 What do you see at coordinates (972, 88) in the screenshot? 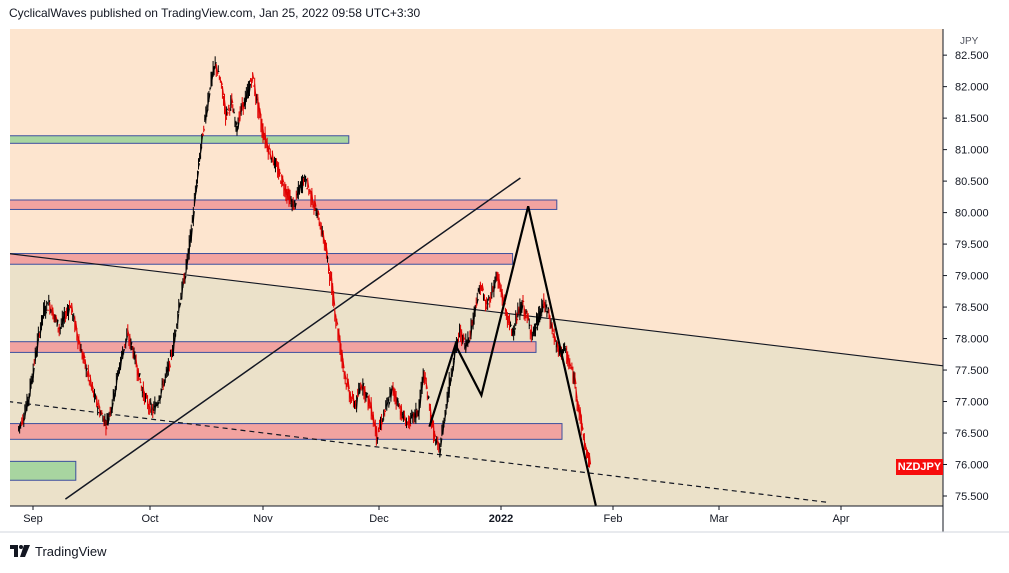
I see `y-tick-label: 82.000` at bounding box center [972, 88].